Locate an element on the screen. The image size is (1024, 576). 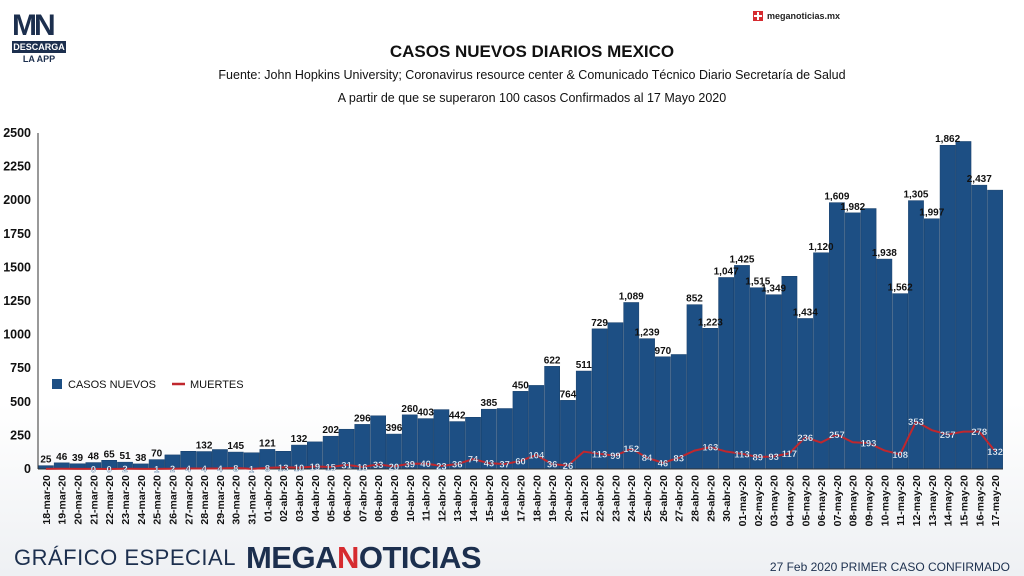
footer-brand-logo: MEGANOTICIAS is located at coordinates (364, 558).